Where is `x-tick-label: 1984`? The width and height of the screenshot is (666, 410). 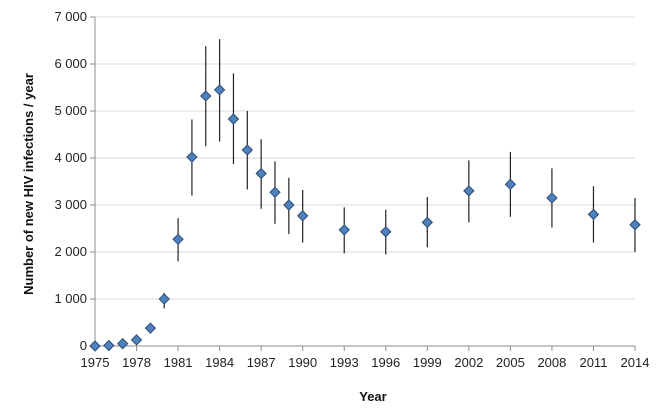 x-tick-label: 1984 is located at coordinates (219, 362).